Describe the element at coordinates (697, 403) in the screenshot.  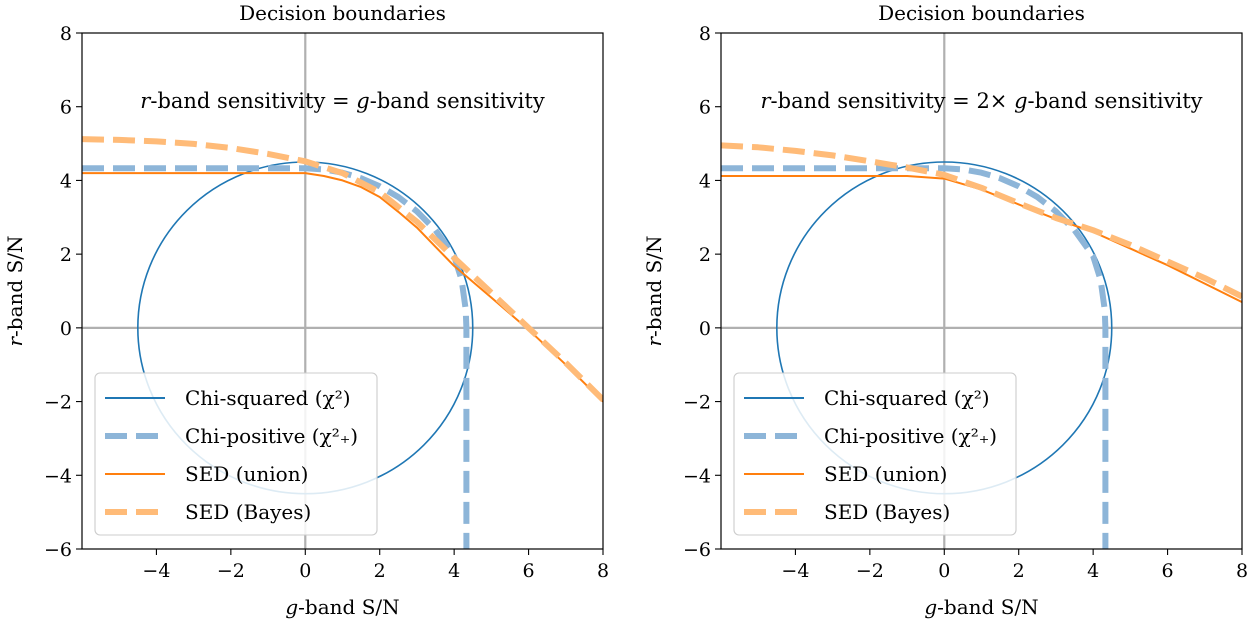
I see `panel-2-ytick-label: −2` at that location.